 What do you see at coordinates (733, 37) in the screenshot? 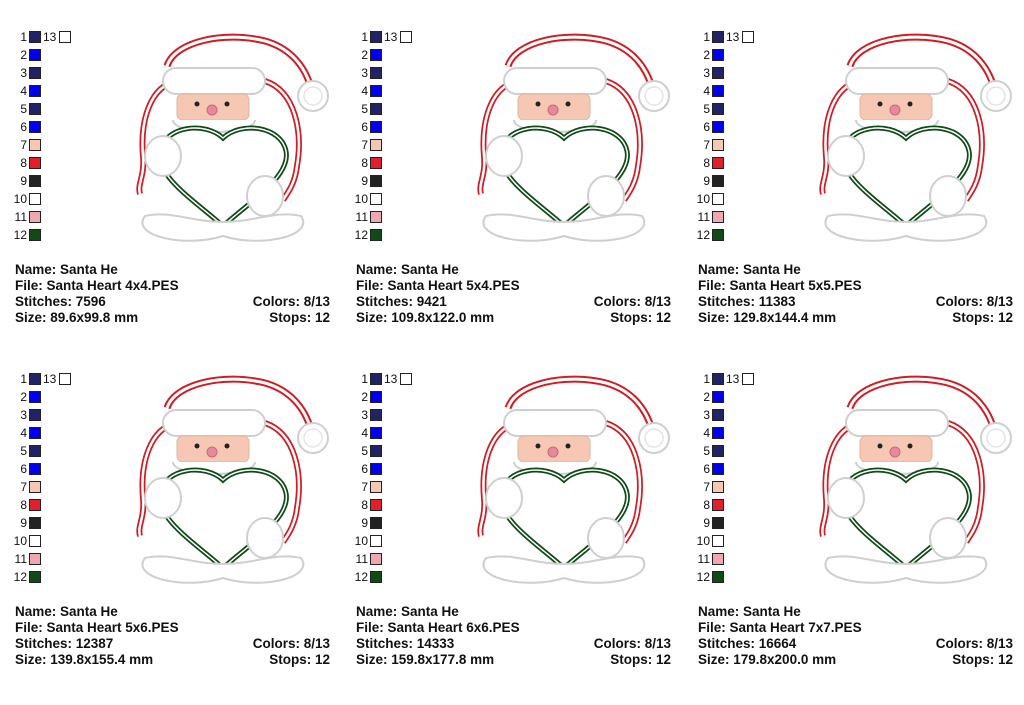
I see `swatch-number: 13` at bounding box center [733, 37].